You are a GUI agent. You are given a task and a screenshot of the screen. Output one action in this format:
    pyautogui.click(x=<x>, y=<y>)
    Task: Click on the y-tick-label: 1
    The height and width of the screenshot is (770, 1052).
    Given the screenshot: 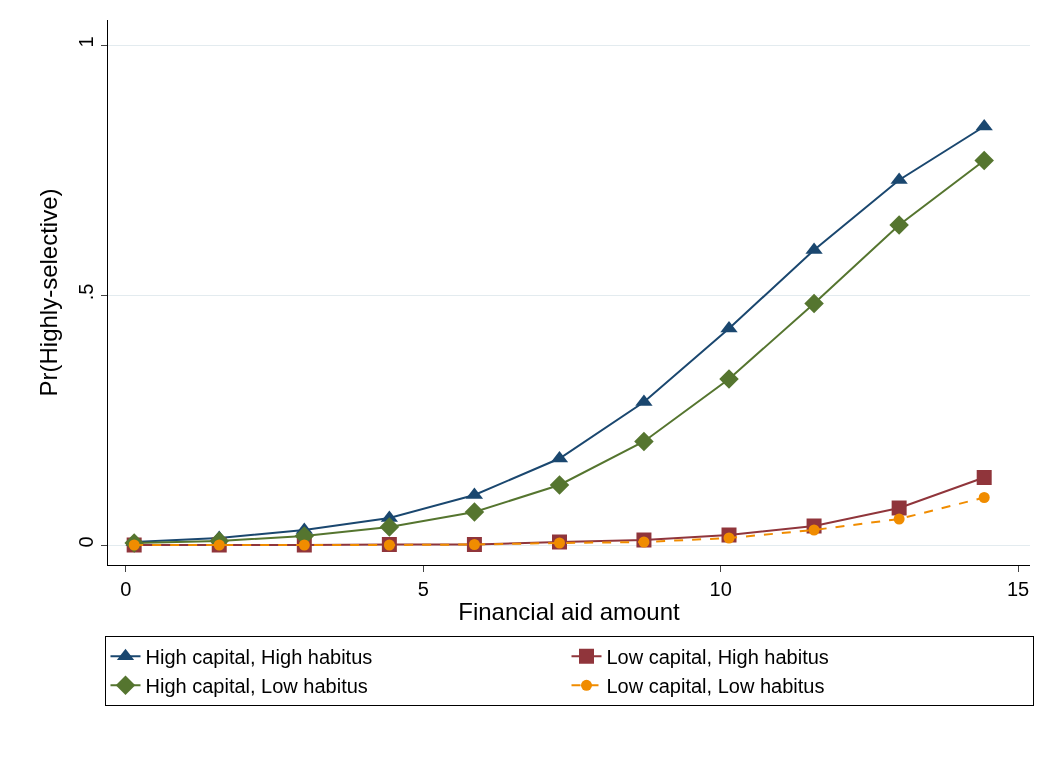 What is the action you would take?
    pyautogui.click(x=86, y=42)
    